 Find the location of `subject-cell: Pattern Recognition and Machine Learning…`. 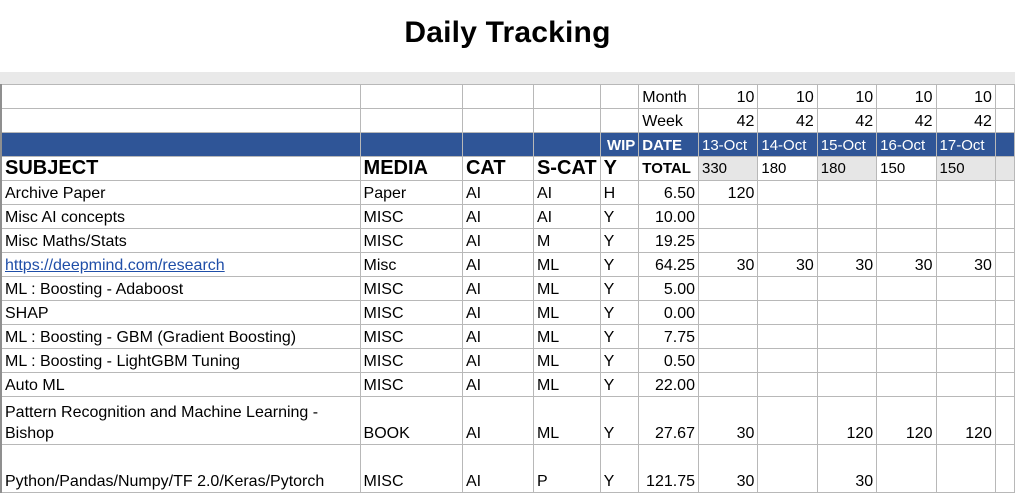

subject-cell: Pattern Recognition and Machine Learning… is located at coordinates (180, 420).